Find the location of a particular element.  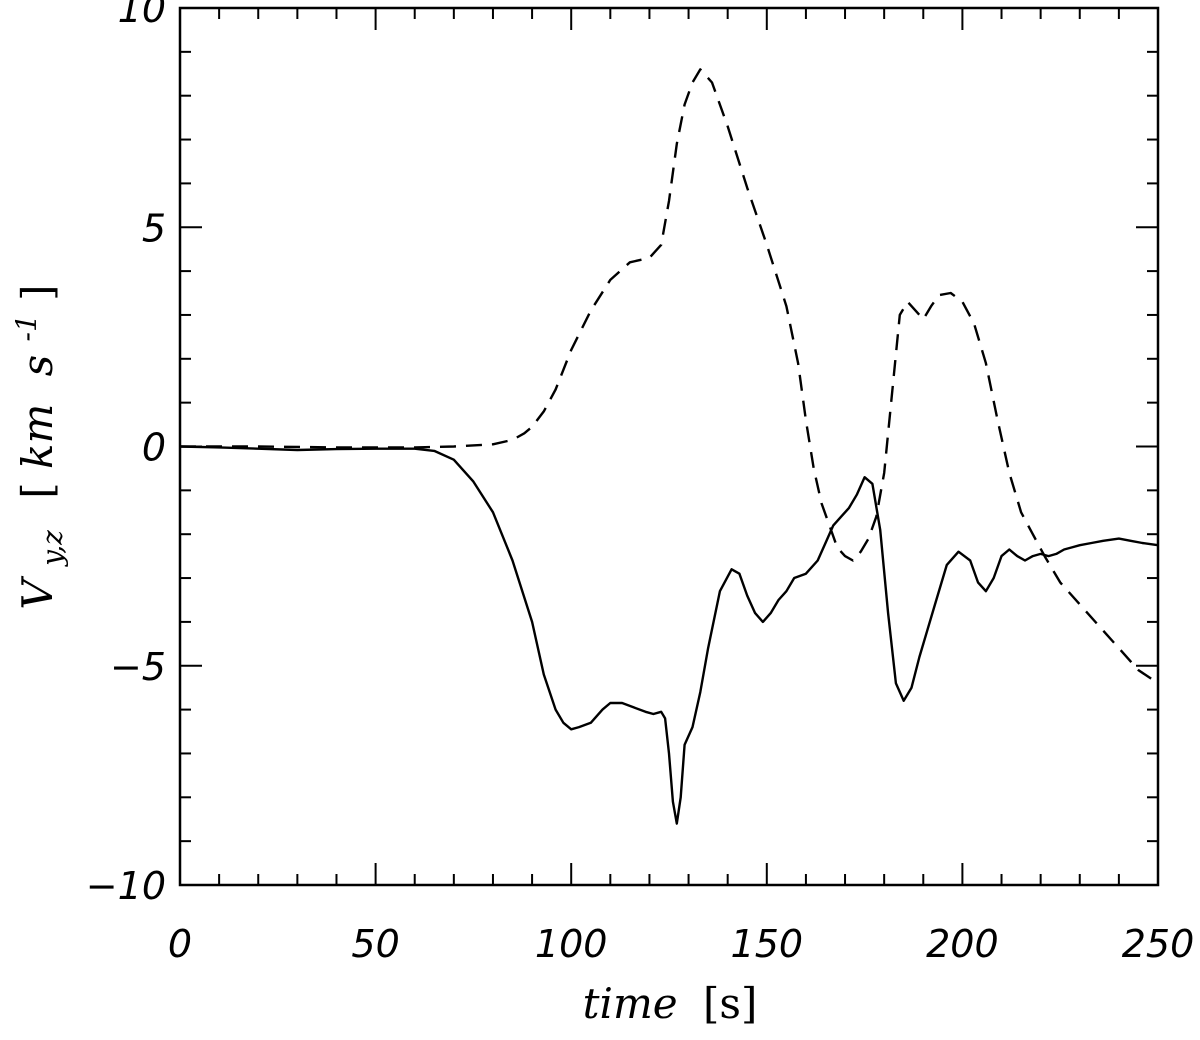

x-axis-unit: [s] is located at coordinates (730, 1003).